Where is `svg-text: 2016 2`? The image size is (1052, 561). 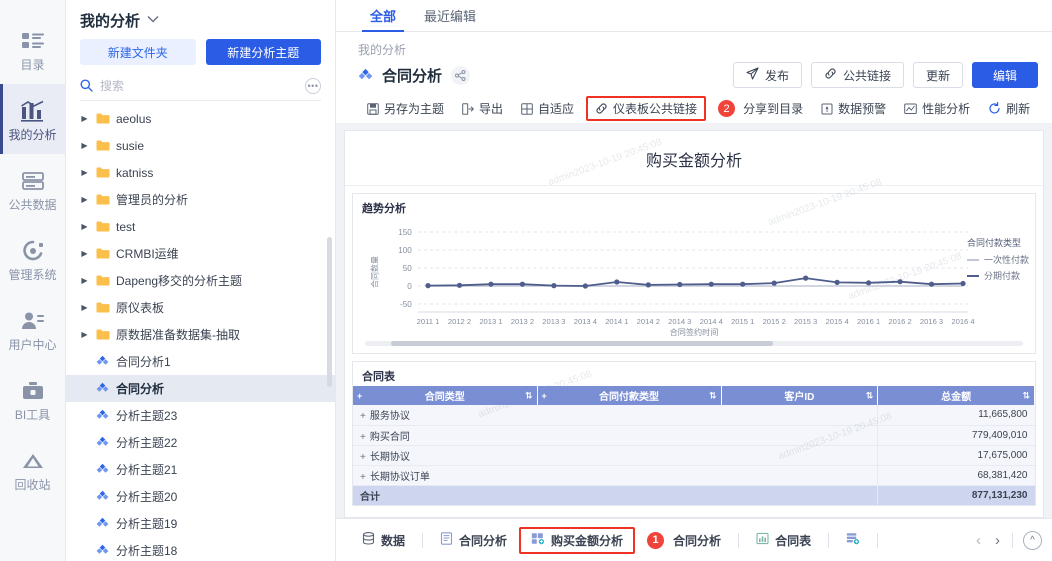 svg-text: 2016 2 is located at coordinates (899, 321).